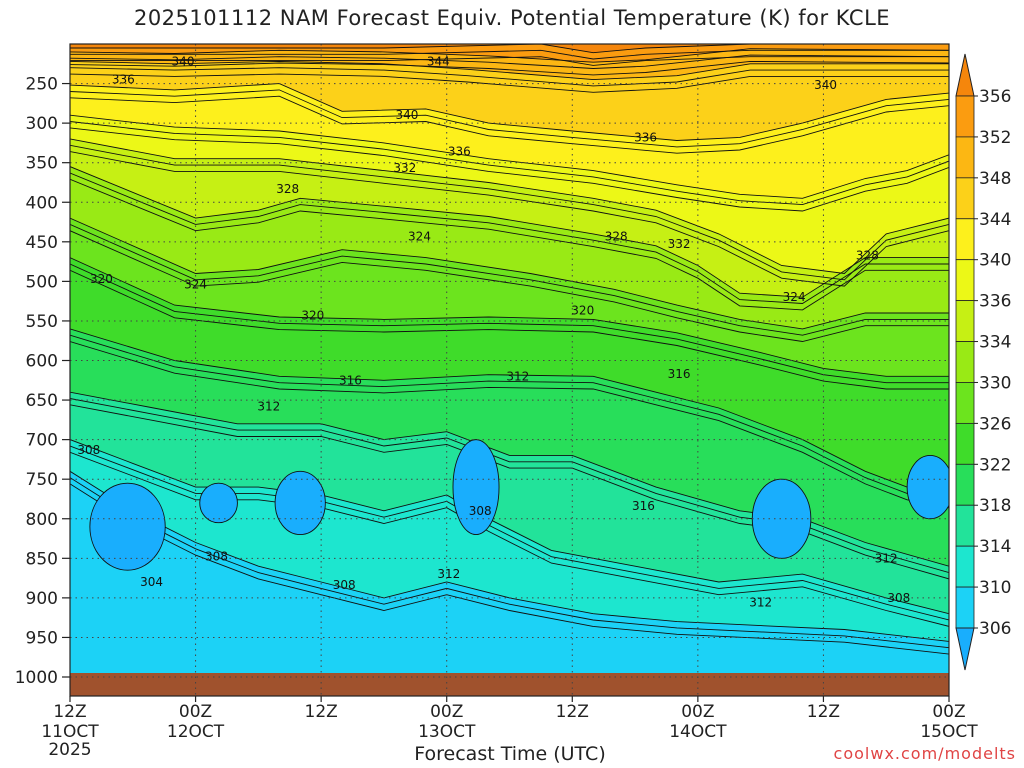 The height and width of the screenshot is (768, 1024). What do you see at coordinates (195, 285) in the screenshot?
I see `contour-label-15: 324` at bounding box center [195, 285].